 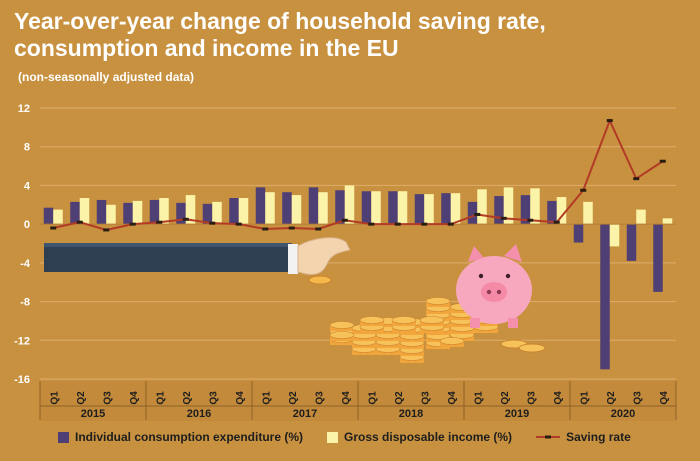 What do you see at coordinates (106, 77) in the screenshot?
I see `chart-subtitle: (non-seasonally adjusted data)` at bounding box center [106, 77].